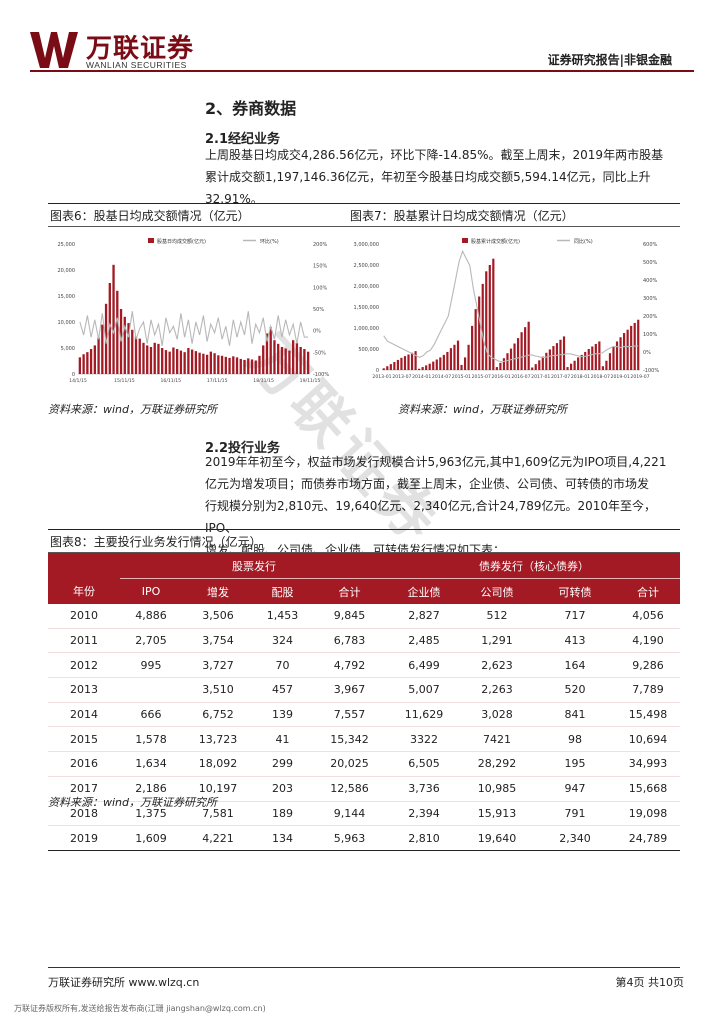 The width and height of the screenshot is (724, 1024). I want to click on table-cell: 2,827, so click(424, 616).